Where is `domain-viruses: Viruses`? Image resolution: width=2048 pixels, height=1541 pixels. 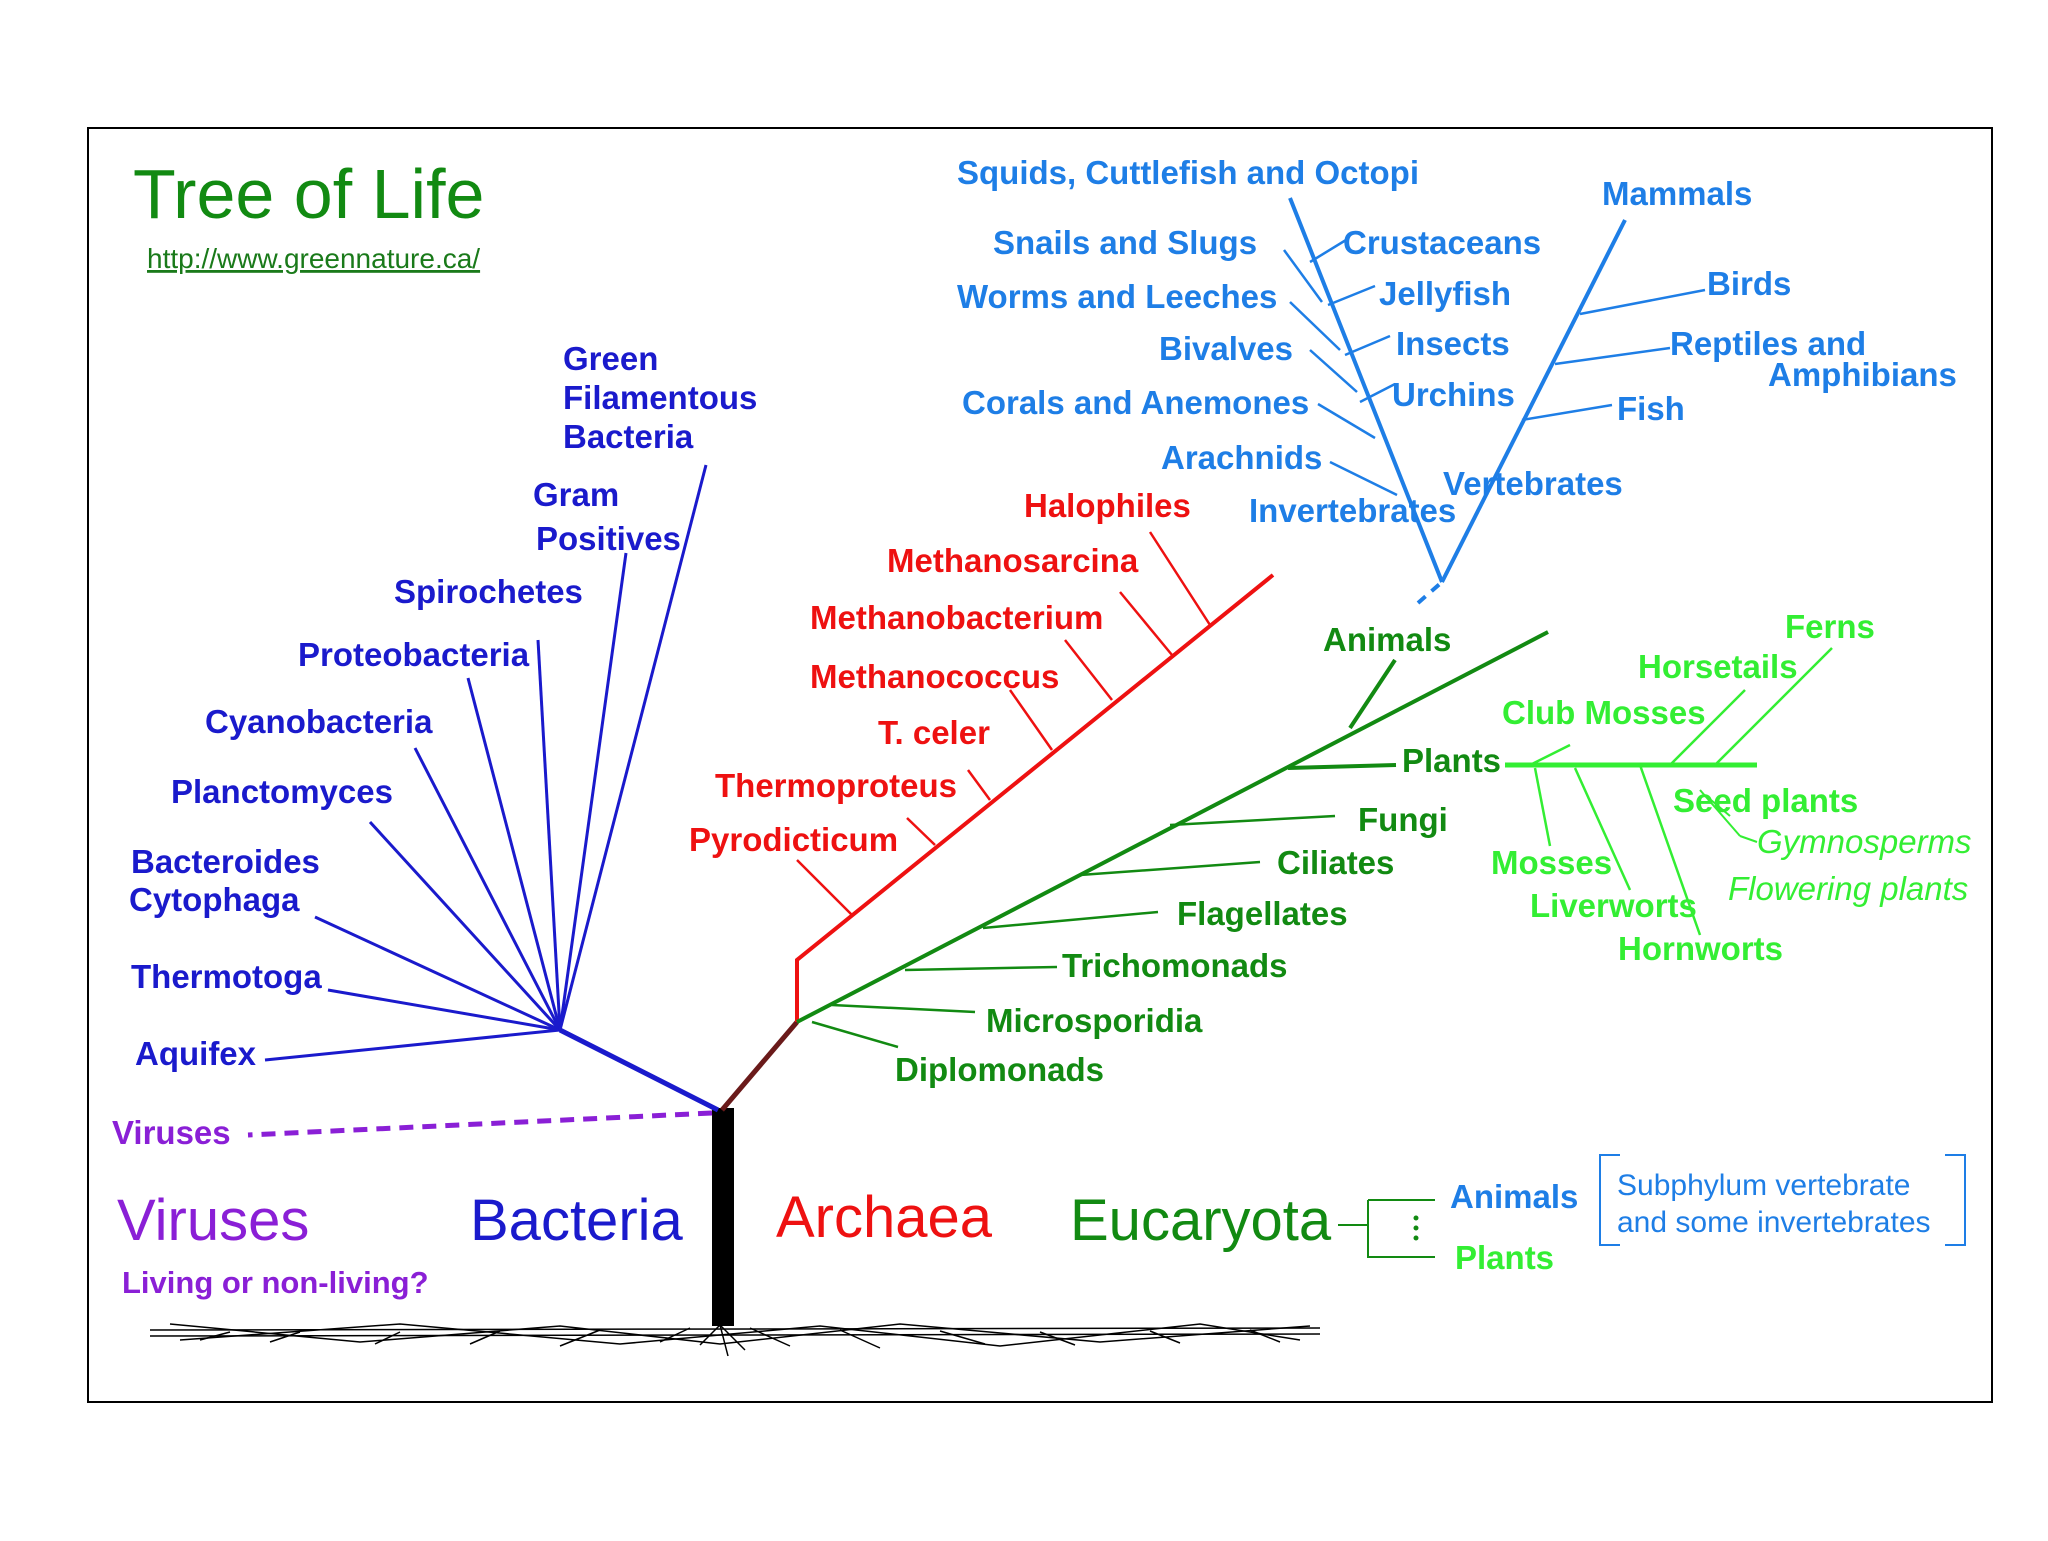 domain-viruses: Viruses is located at coordinates (213, 1220).